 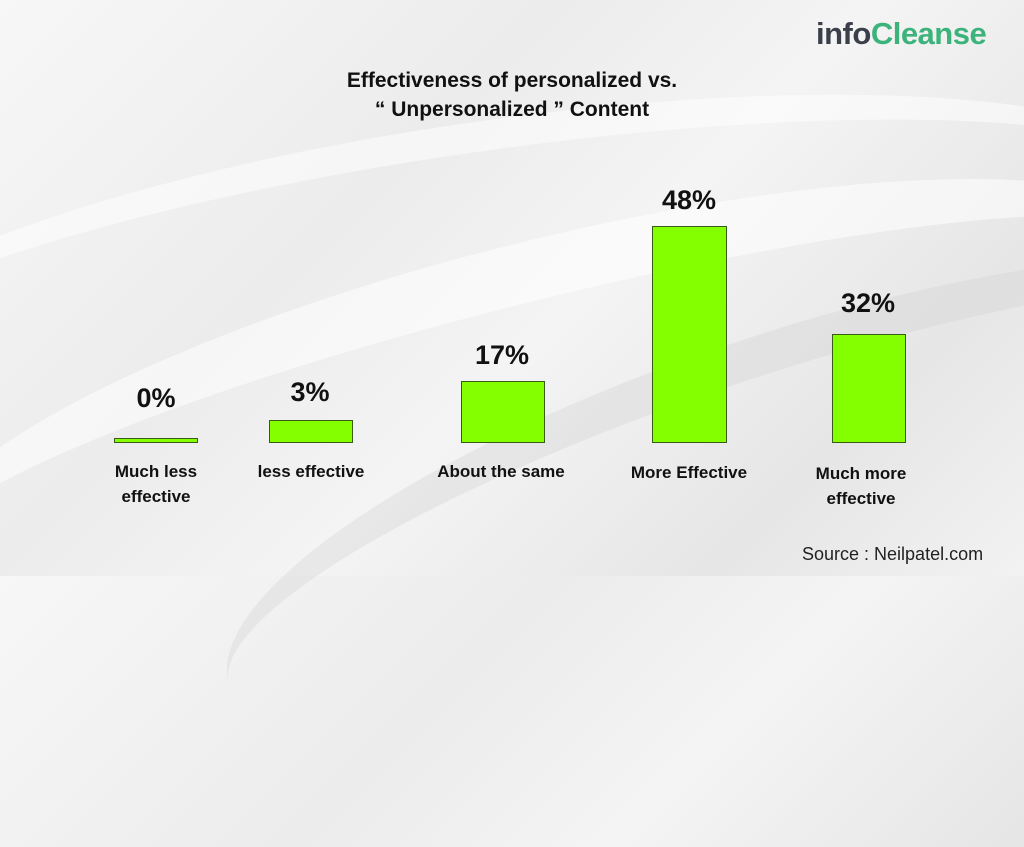 What do you see at coordinates (156, 398) in the screenshot?
I see `bar-value-label: 0%` at bounding box center [156, 398].